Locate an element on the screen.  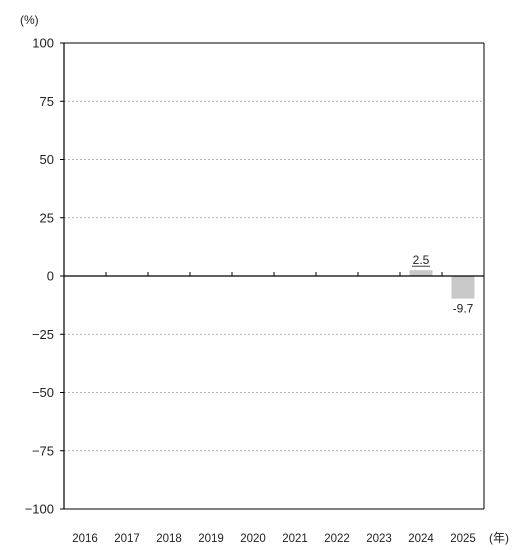
y-axis-unit: (%) is located at coordinates (29, 20).